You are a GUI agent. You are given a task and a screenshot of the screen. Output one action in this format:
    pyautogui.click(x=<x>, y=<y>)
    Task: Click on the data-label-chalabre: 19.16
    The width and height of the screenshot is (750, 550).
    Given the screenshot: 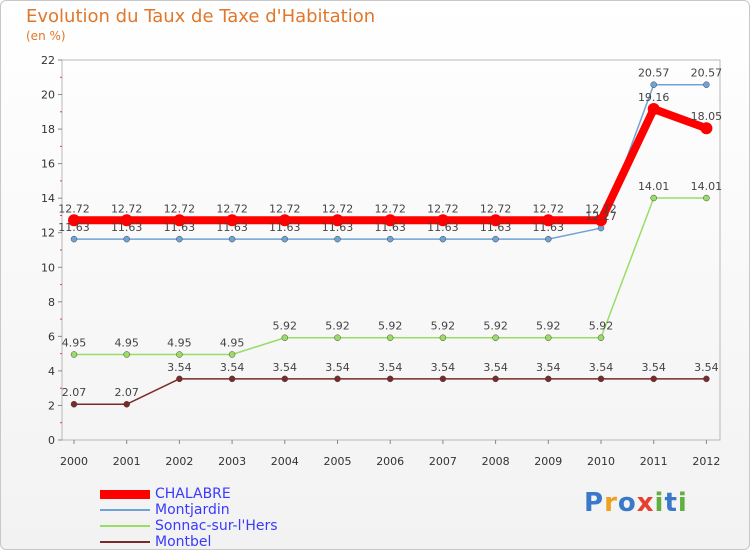 What is the action you would take?
    pyautogui.click(x=654, y=97)
    